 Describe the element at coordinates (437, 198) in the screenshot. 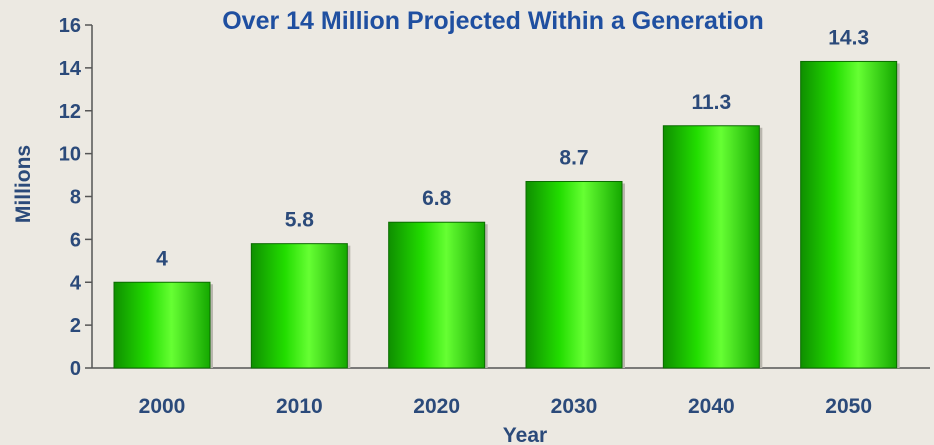

I see `bar-value-label: 6.8` at that location.